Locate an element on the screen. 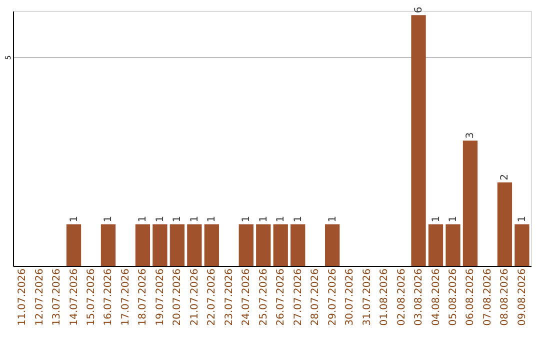 The height and width of the screenshot is (340, 540). data-label: 6 is located at coordinates (419, 10).